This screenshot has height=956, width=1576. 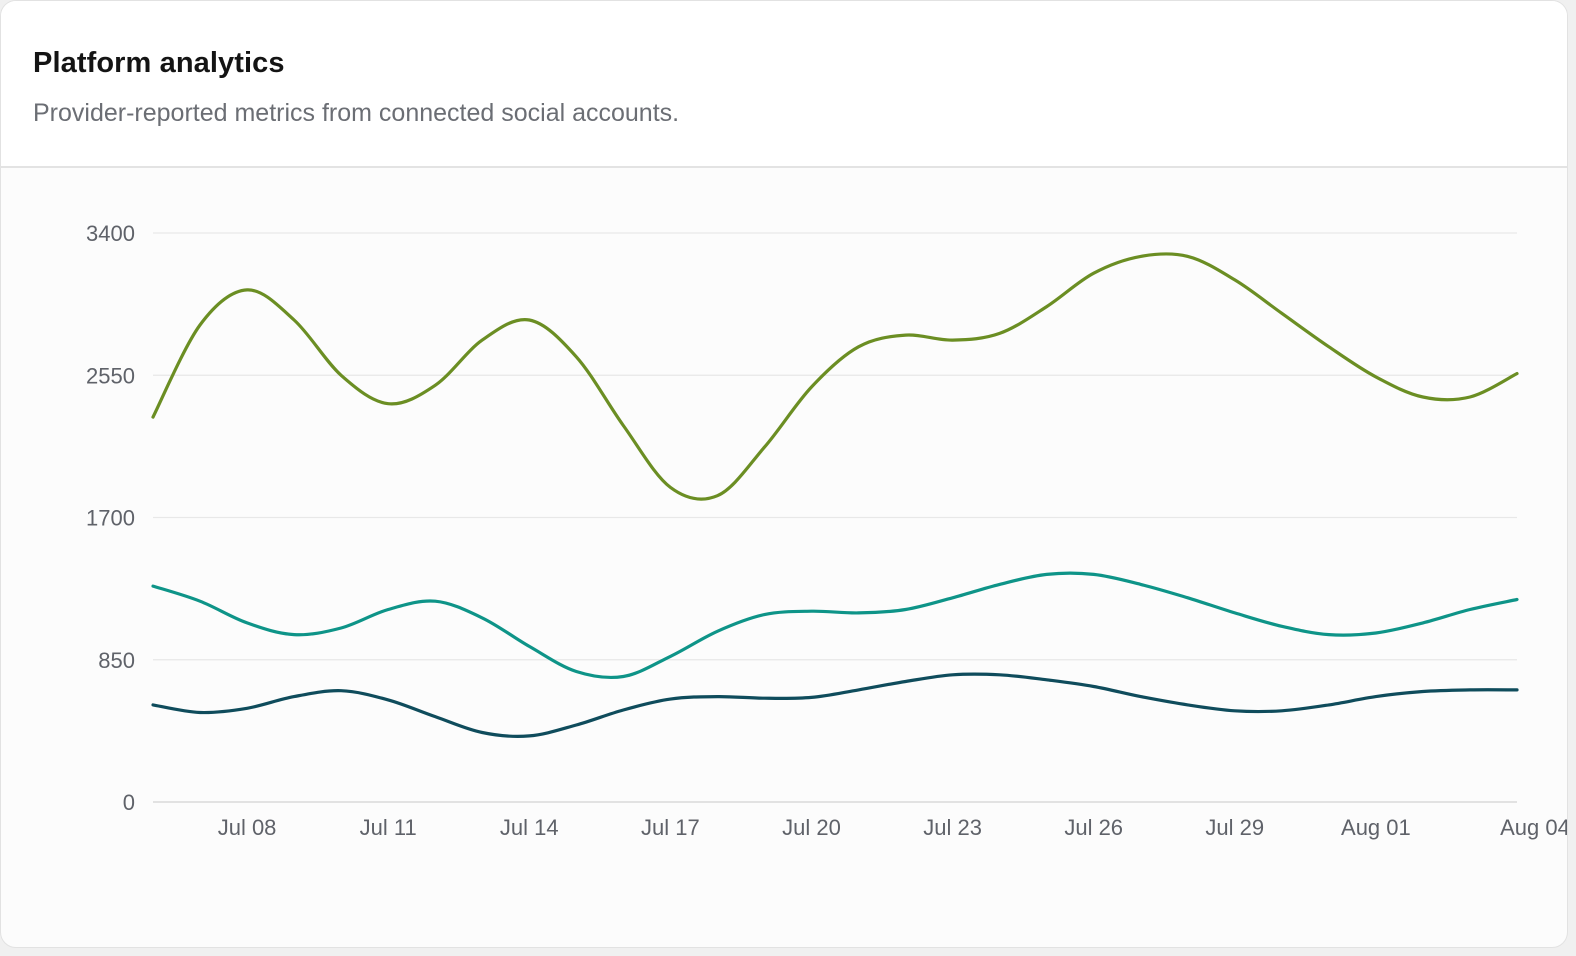 I want to click on x-tick-label: Jul 29, so click(x=1234, y=827).